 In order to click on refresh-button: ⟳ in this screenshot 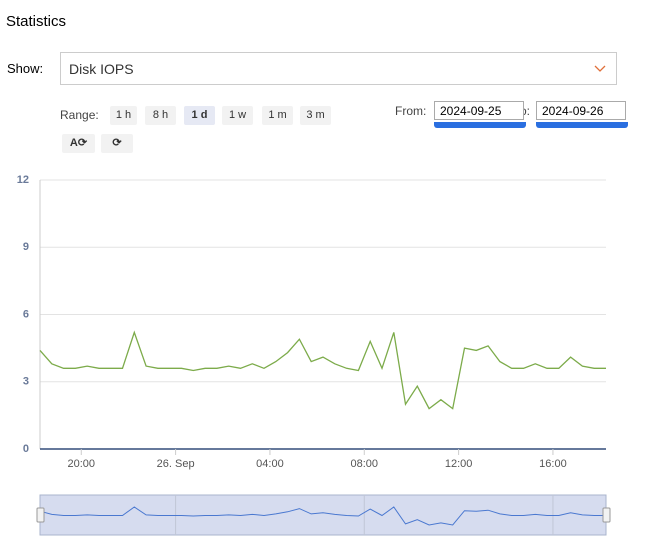, I will do `click(117, 143)`.